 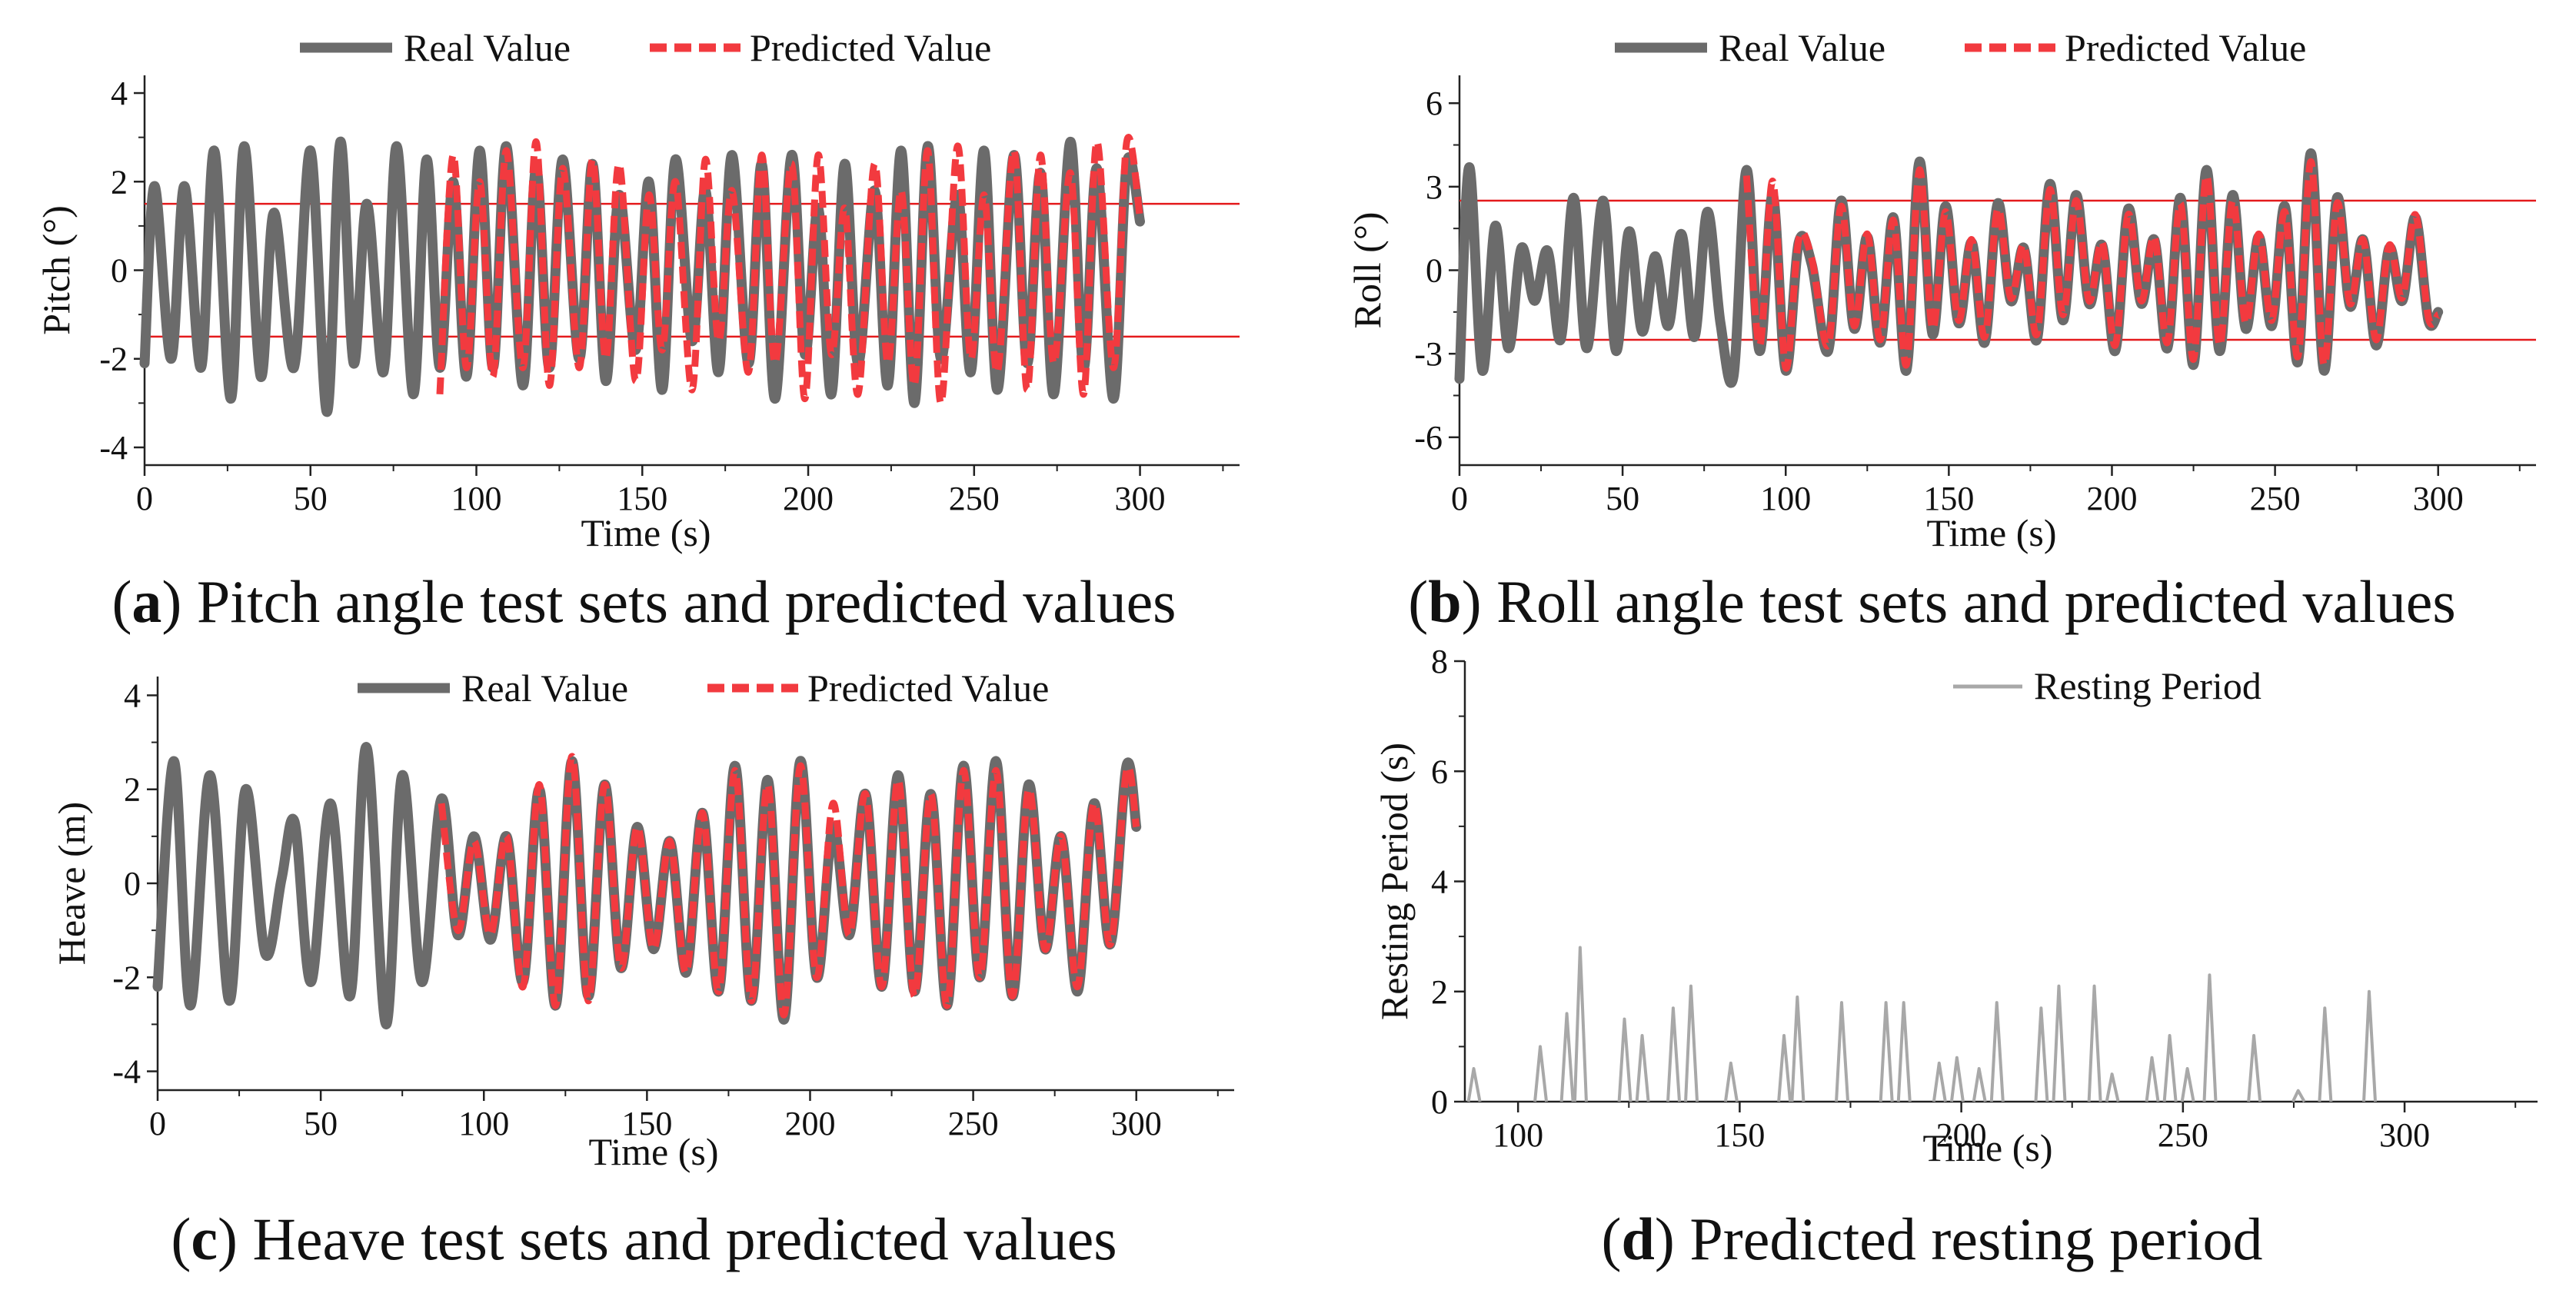 I want to click on caption-tag: a, so click(x=146, y=601).